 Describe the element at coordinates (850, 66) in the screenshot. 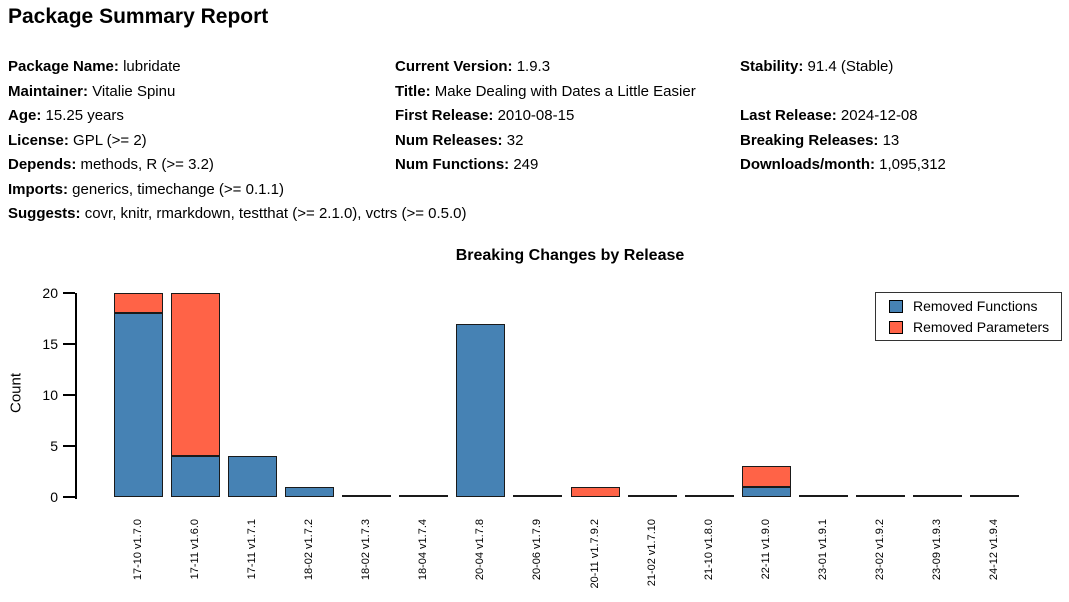

I see `field-value: 91.4 (Stable)` at that location.